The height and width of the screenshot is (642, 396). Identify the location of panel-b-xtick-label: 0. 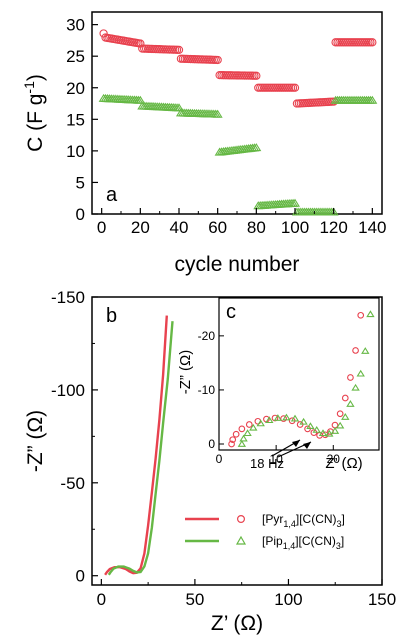
(101, 599).